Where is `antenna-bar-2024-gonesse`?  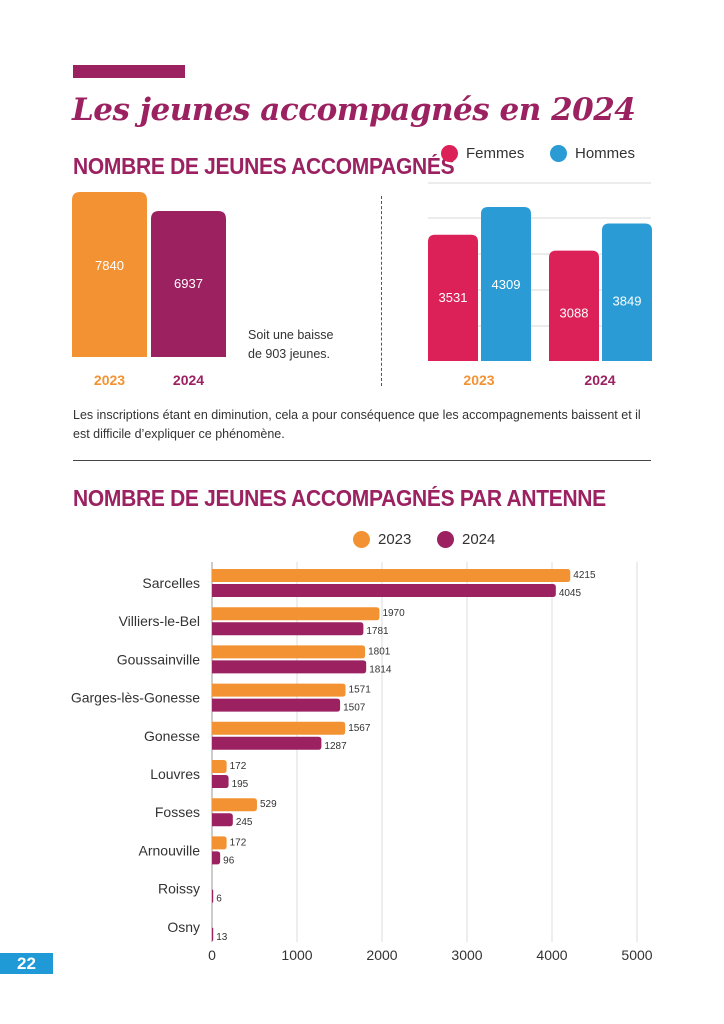
antenna-bar-2024-gonesse is located at coordinates (267, 743).